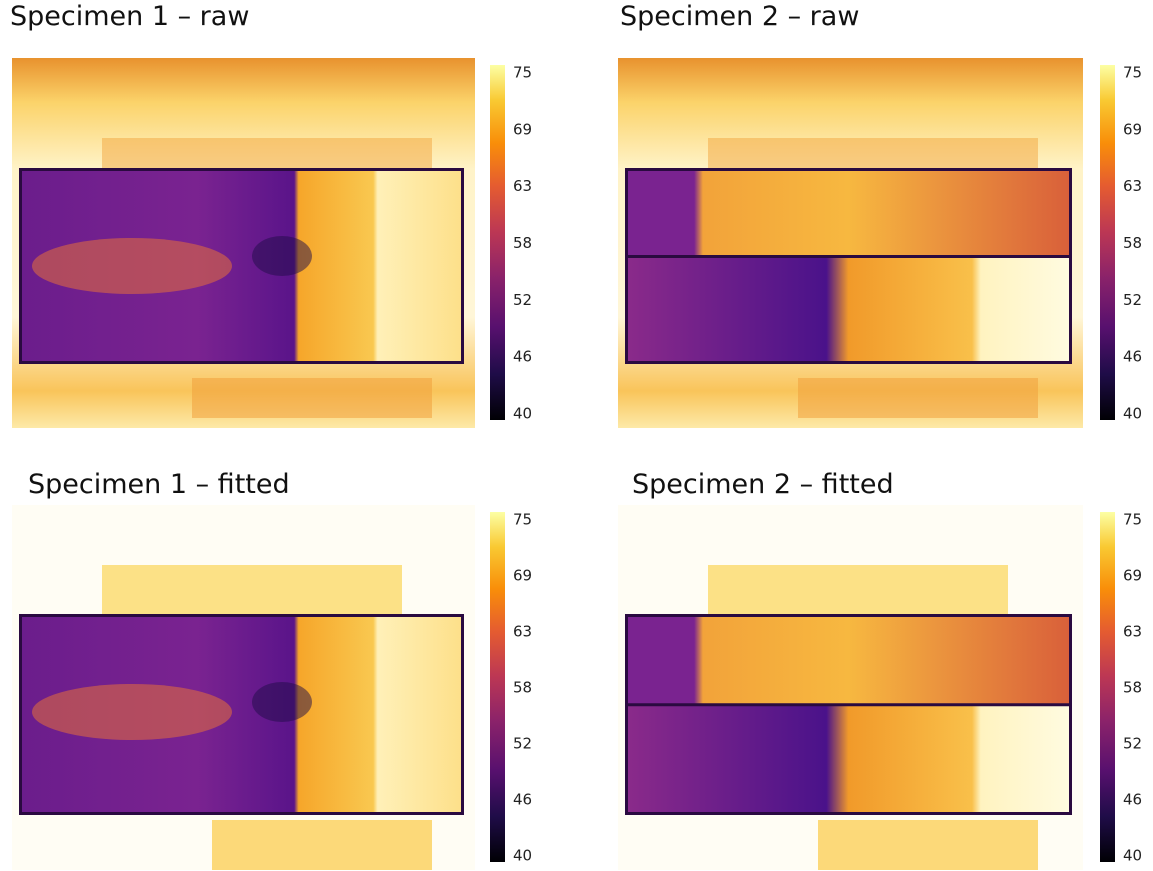 The image size is (1153, 871). Describe the element at coordinates (763, 484) in the screenshot. I see `panel-title: Specimen 2 – fitted` at that location.